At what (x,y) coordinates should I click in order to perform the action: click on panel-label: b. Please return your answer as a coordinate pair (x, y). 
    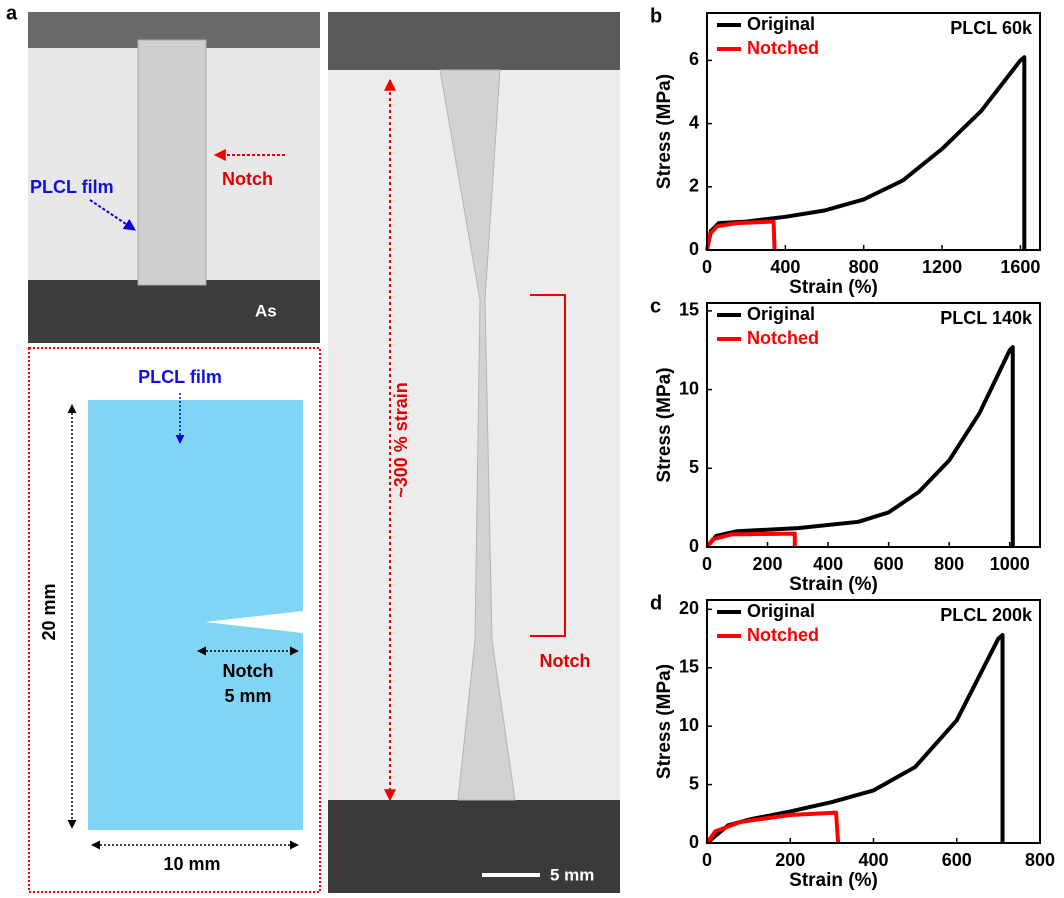
    Looking at the image, I should click on (656, 16).